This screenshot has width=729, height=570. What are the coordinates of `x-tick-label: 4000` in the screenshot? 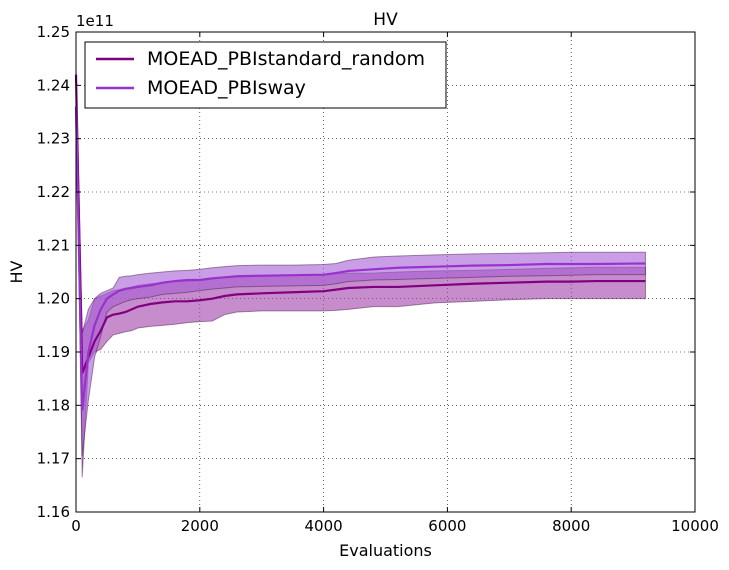 It's located at (324, 526).